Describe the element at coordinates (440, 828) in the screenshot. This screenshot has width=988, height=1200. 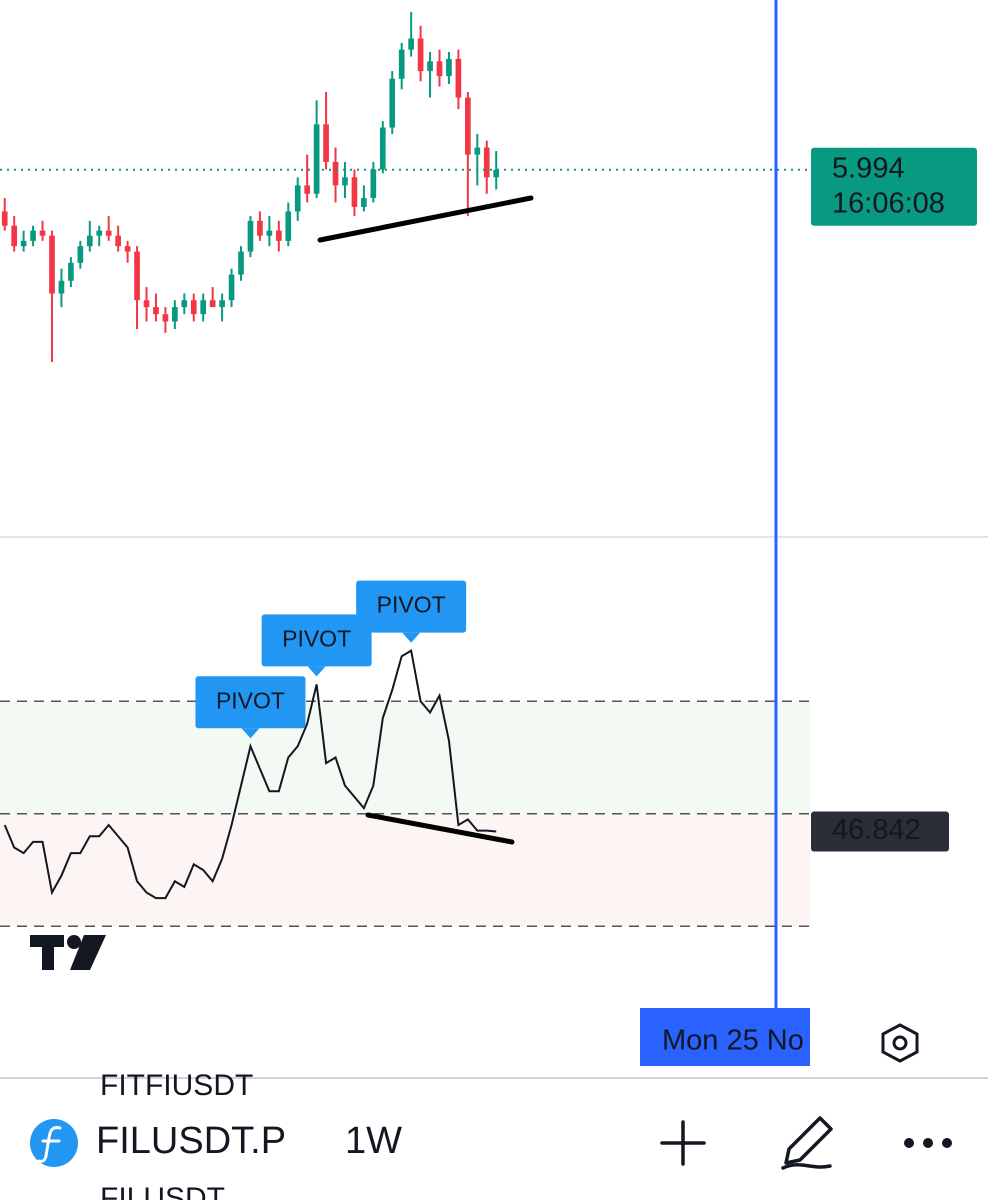
I see `rsi-trendline` at that location.